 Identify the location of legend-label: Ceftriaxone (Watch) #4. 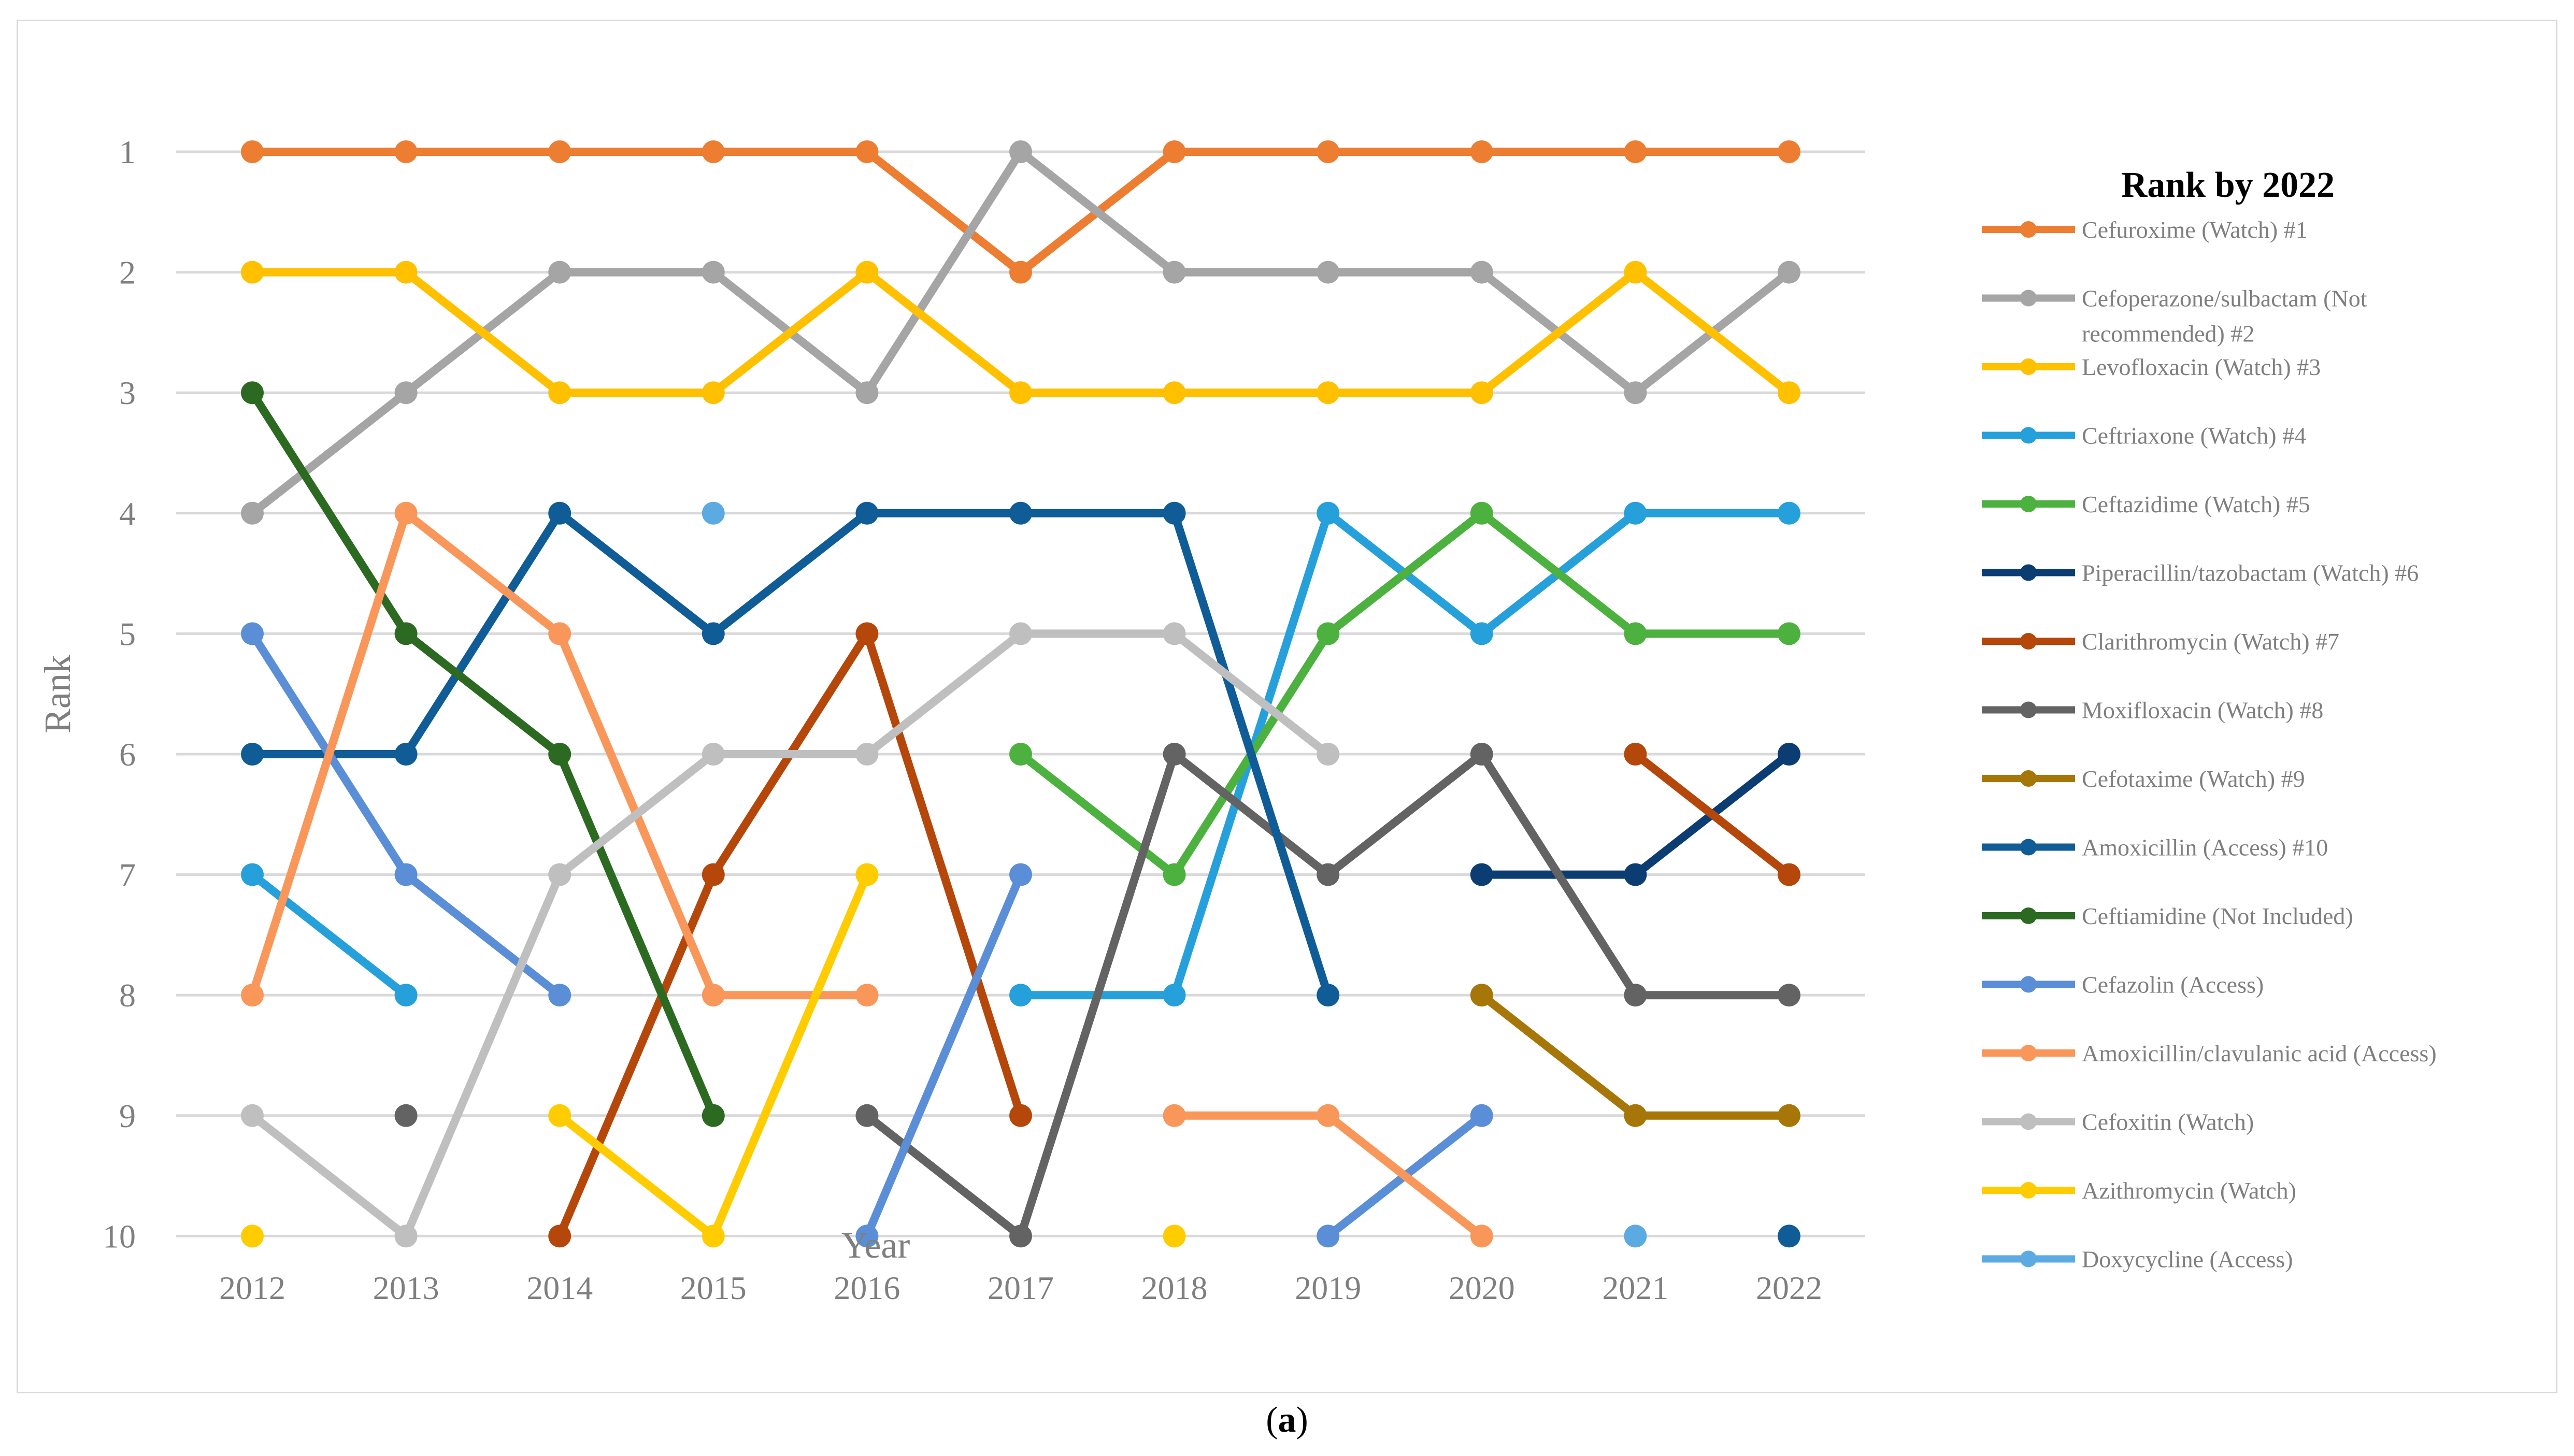
(2194, 436).